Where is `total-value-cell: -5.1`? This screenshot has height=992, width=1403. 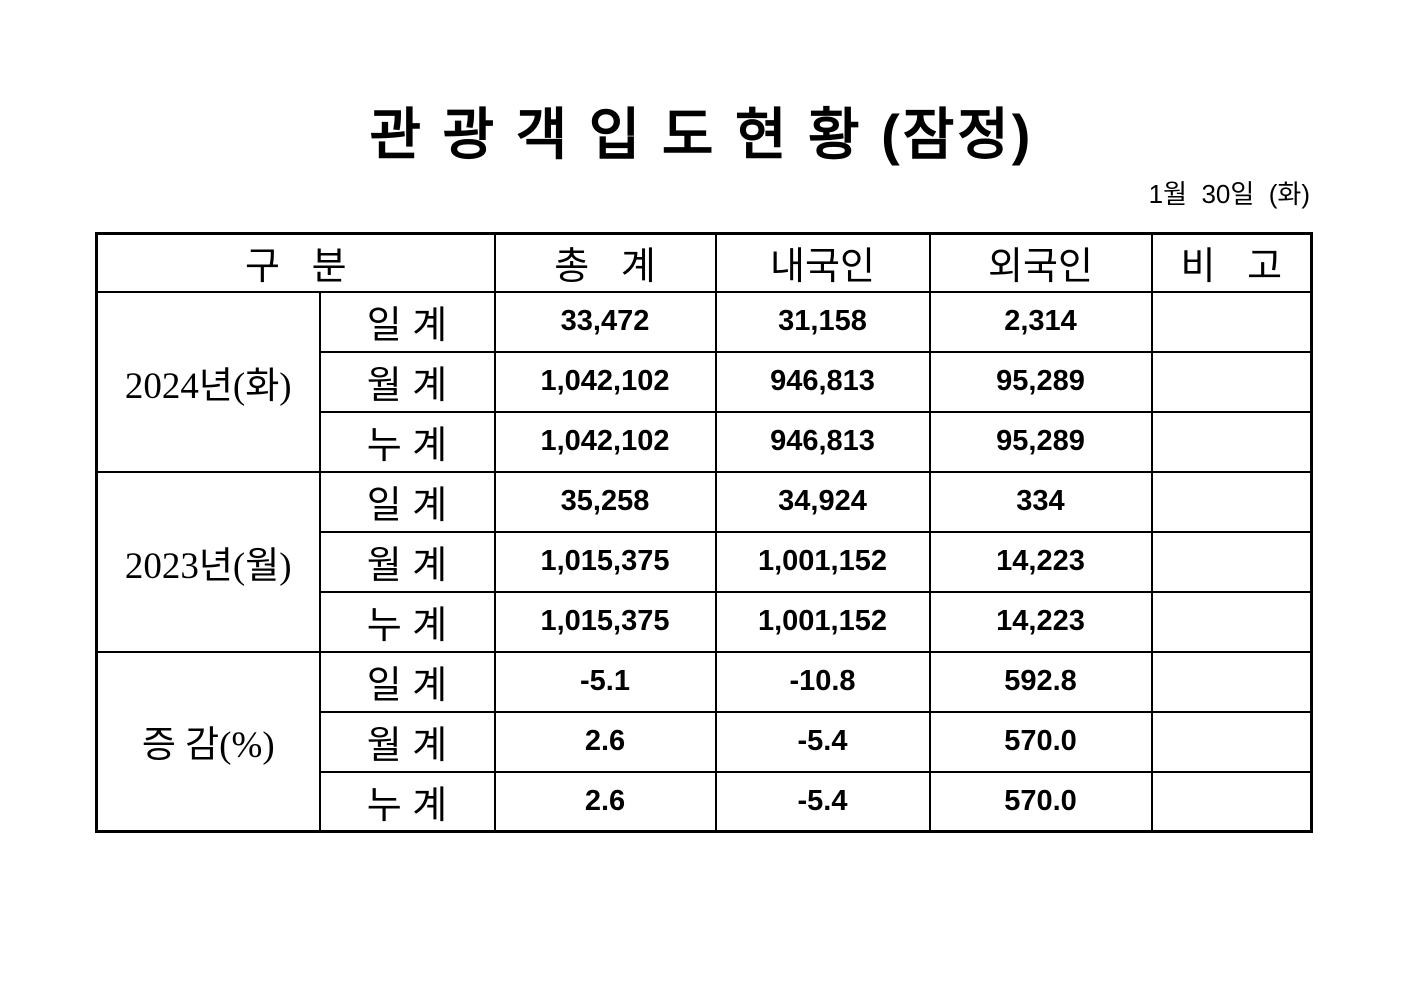
total-value-cell: -5.1 is located at coordinates (605, 681).